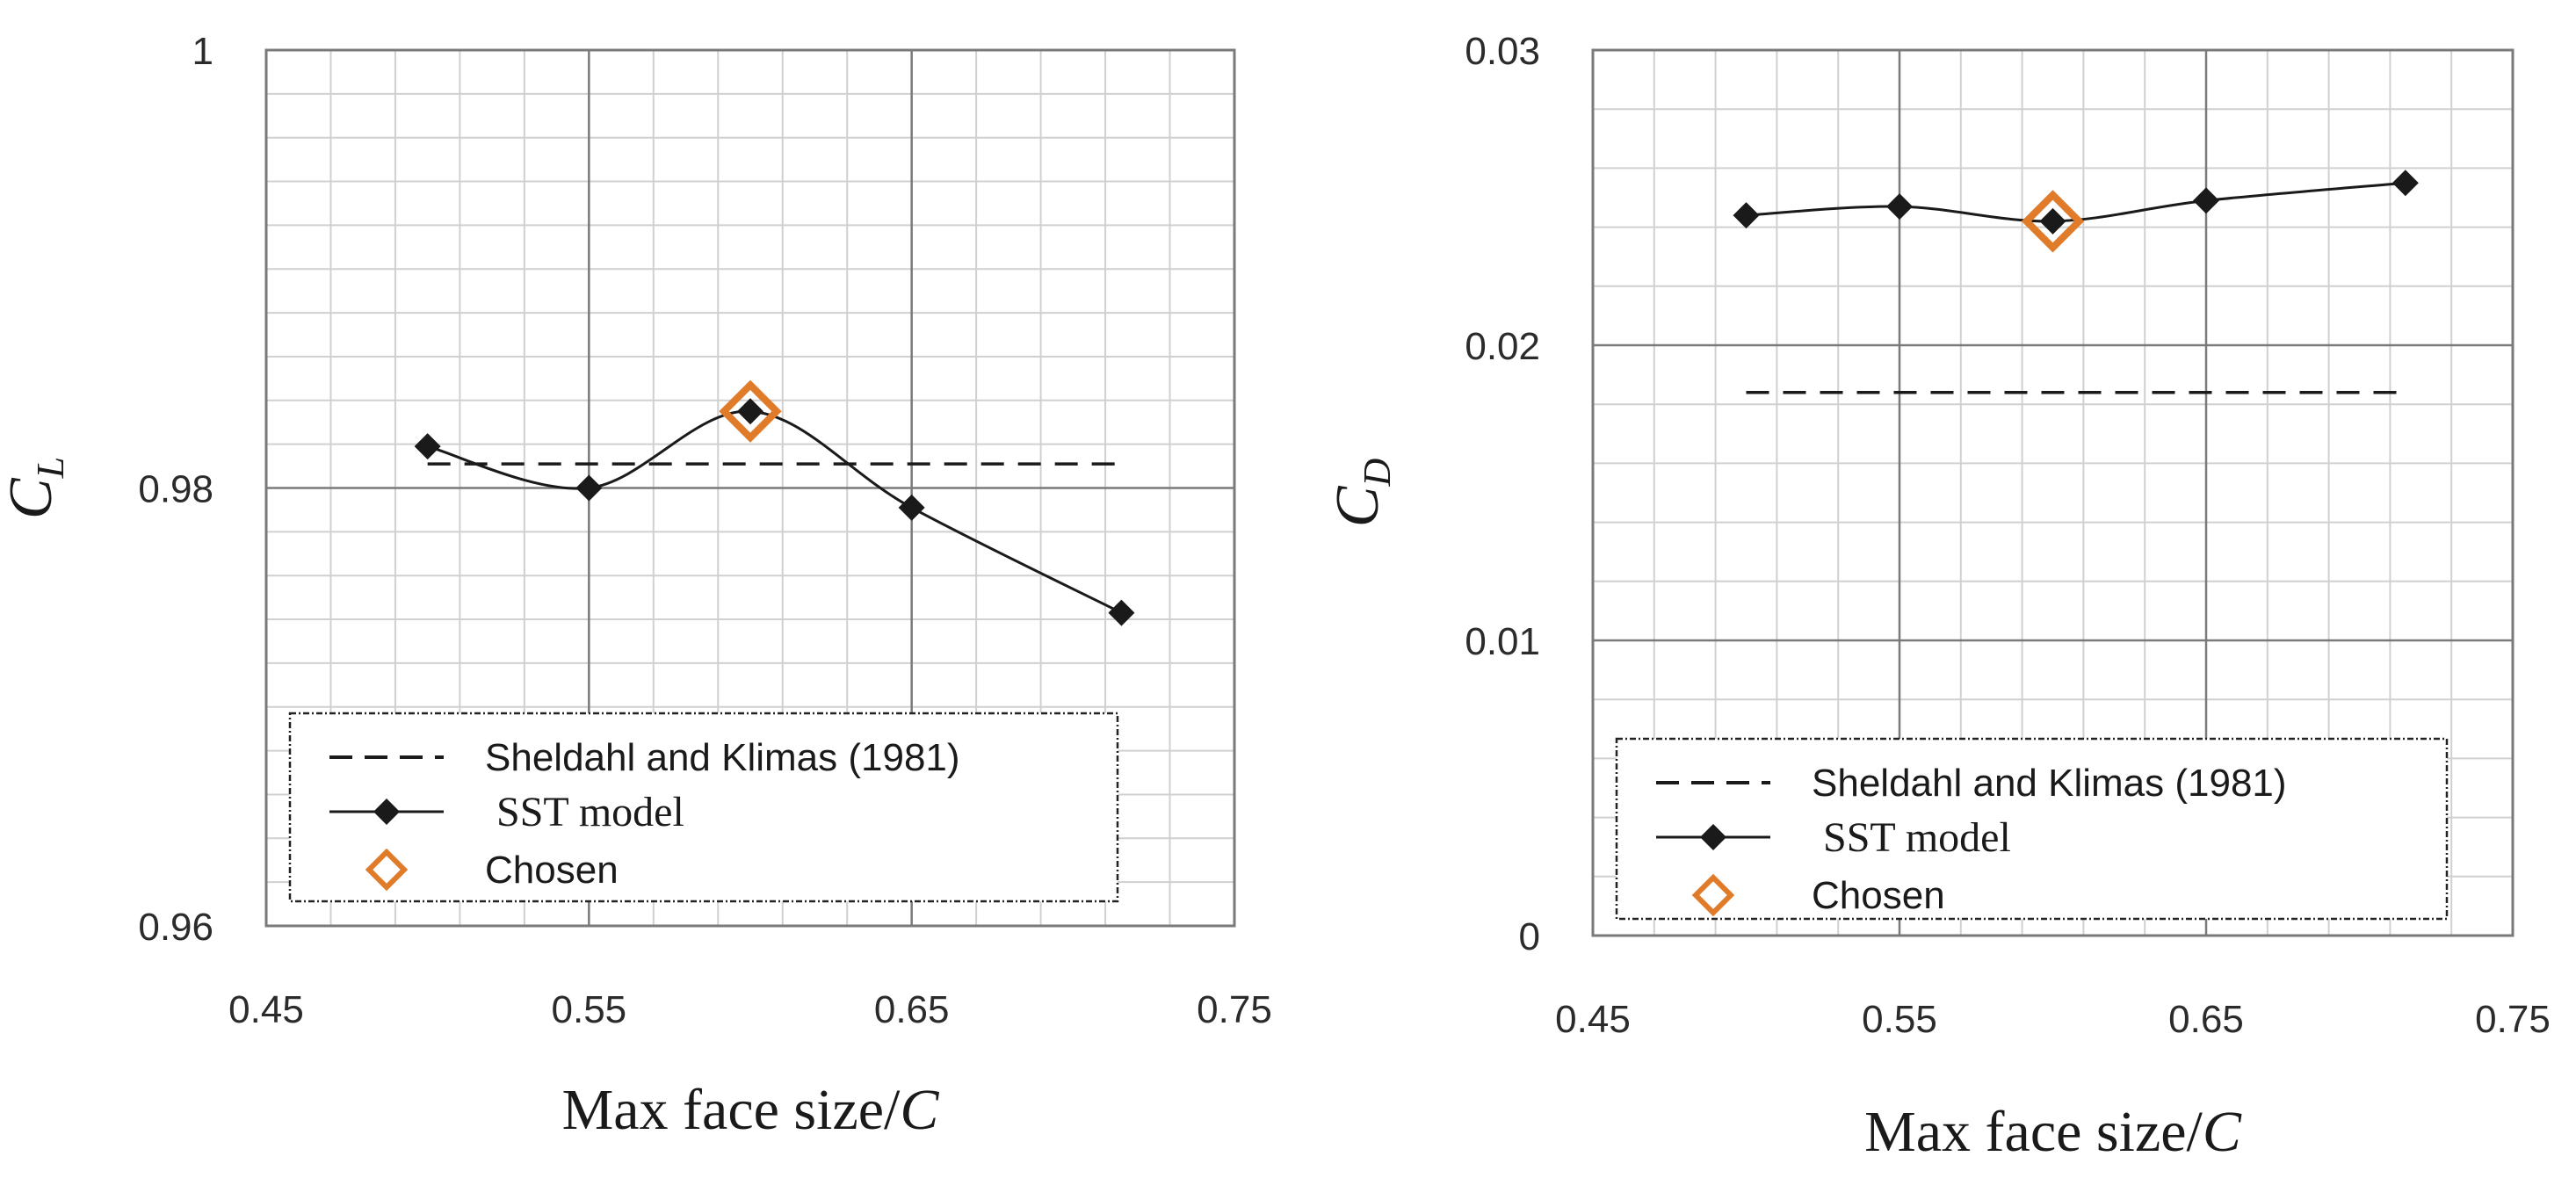 The image size is (2576, 1178). I want to click on y-tick-label: 0.03, so click(1502, 51).